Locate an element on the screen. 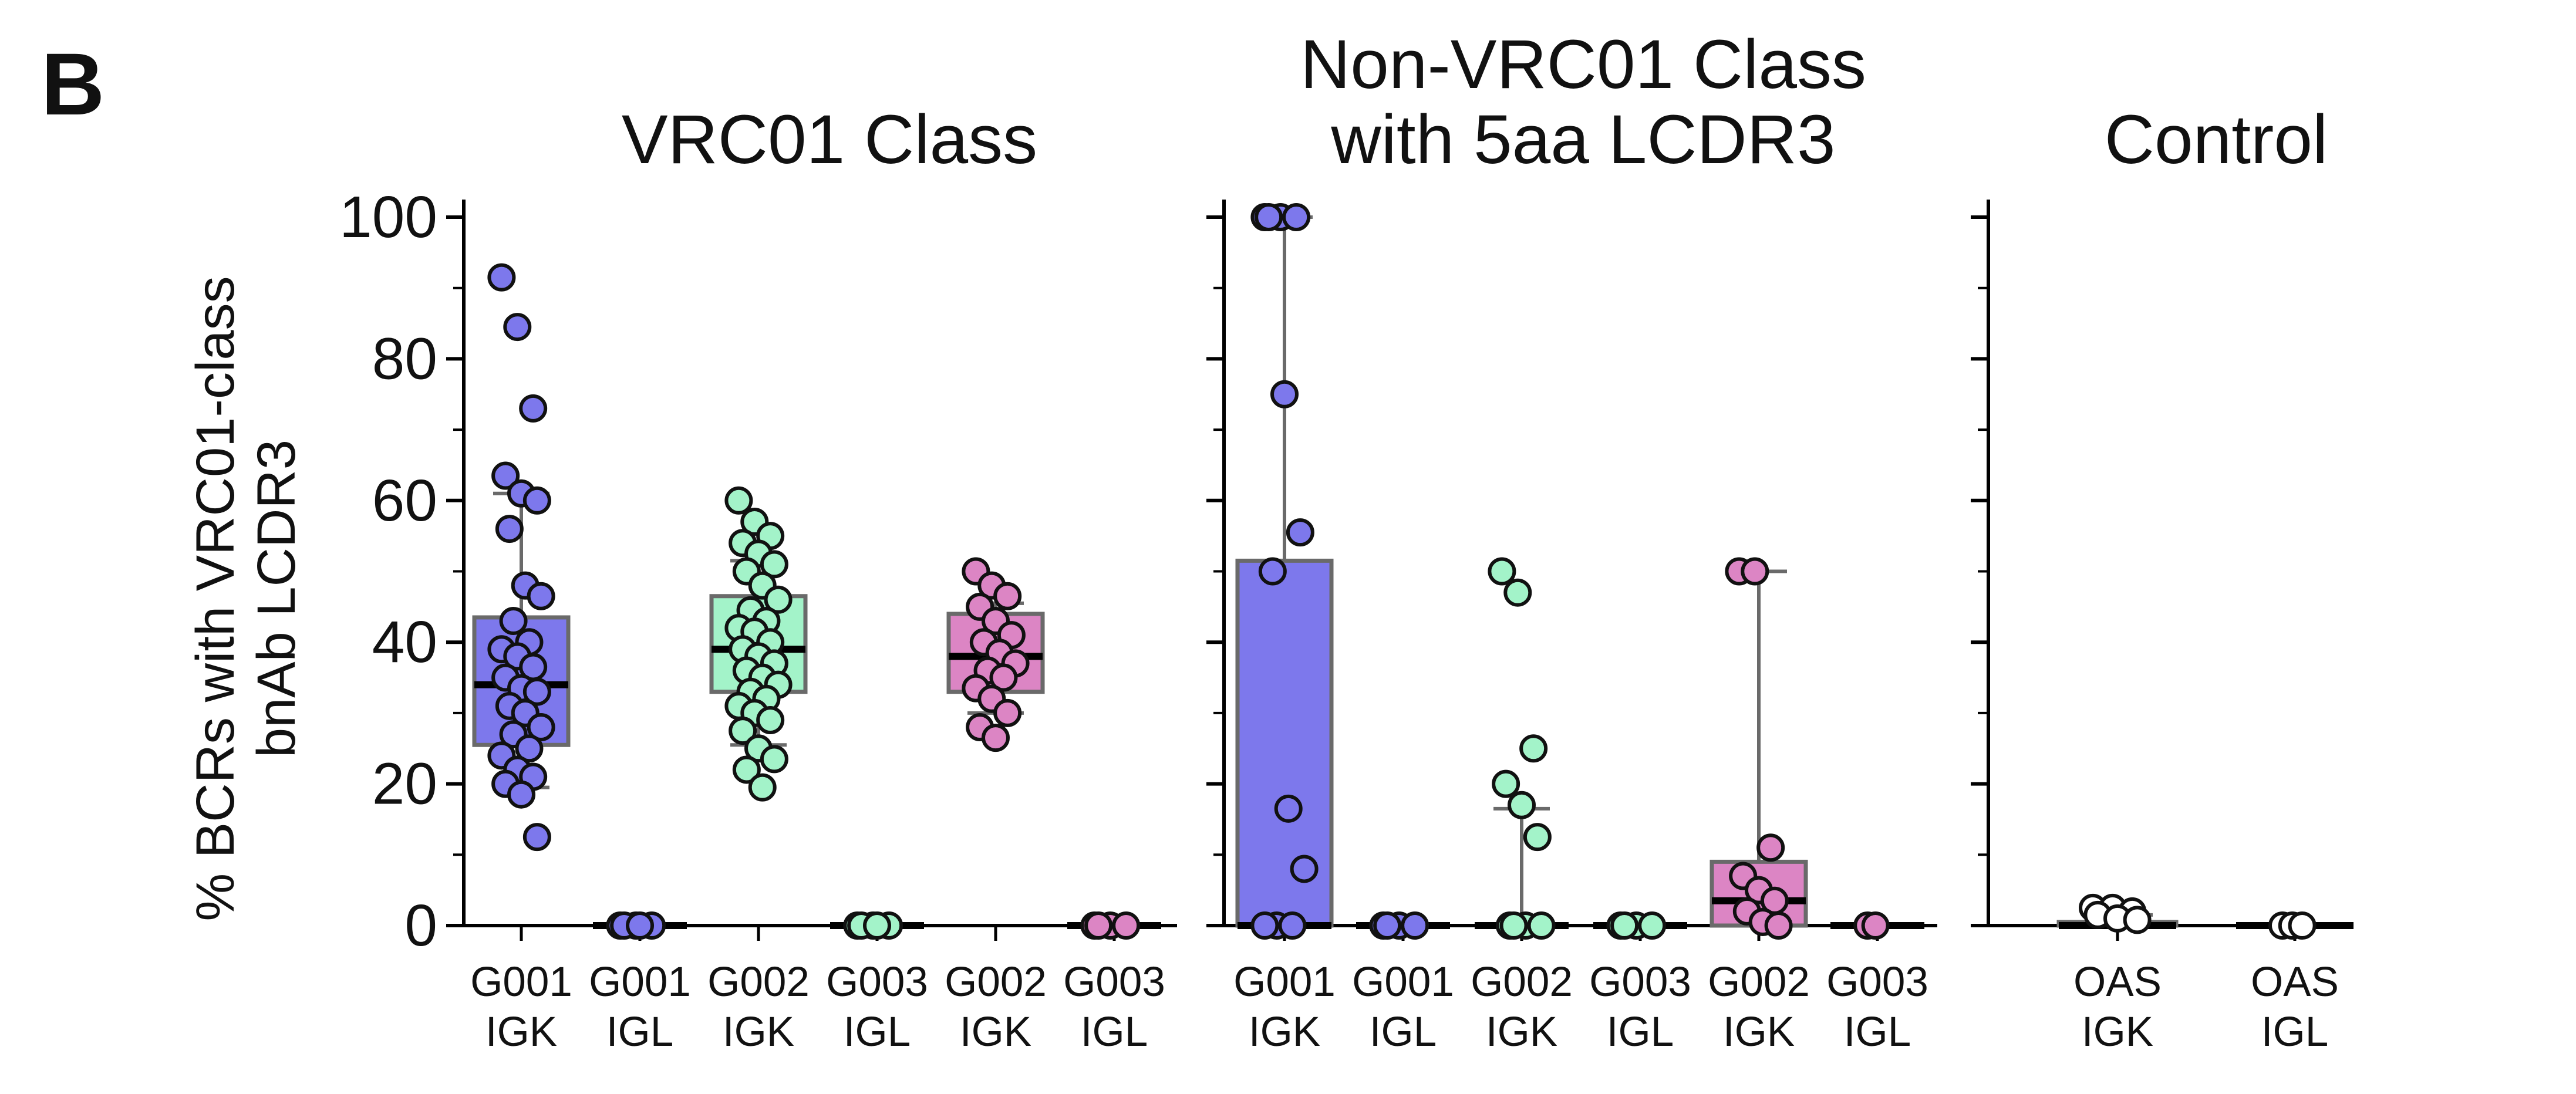 Image resolution: width=2576 pixels, height=1094 pixels. panel-title-nonvrc01-line1: Non-VRC01 Class is located at coordinates (1583, 64).